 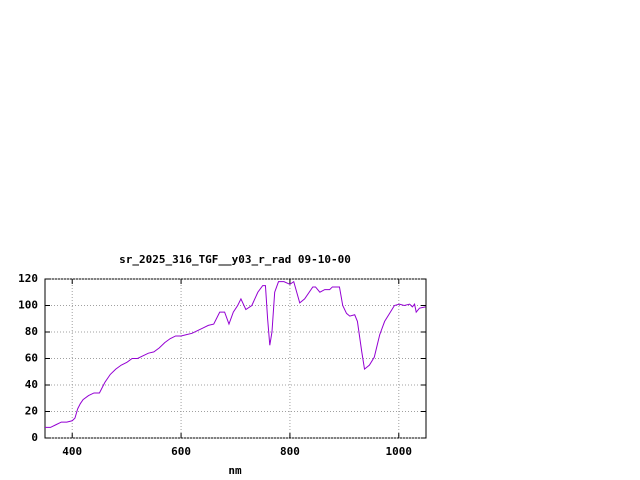 What do you see at coordinates (34, 437) in the screenshot?
I see `y-tick-label: 0` at bounding box center [34, 437].